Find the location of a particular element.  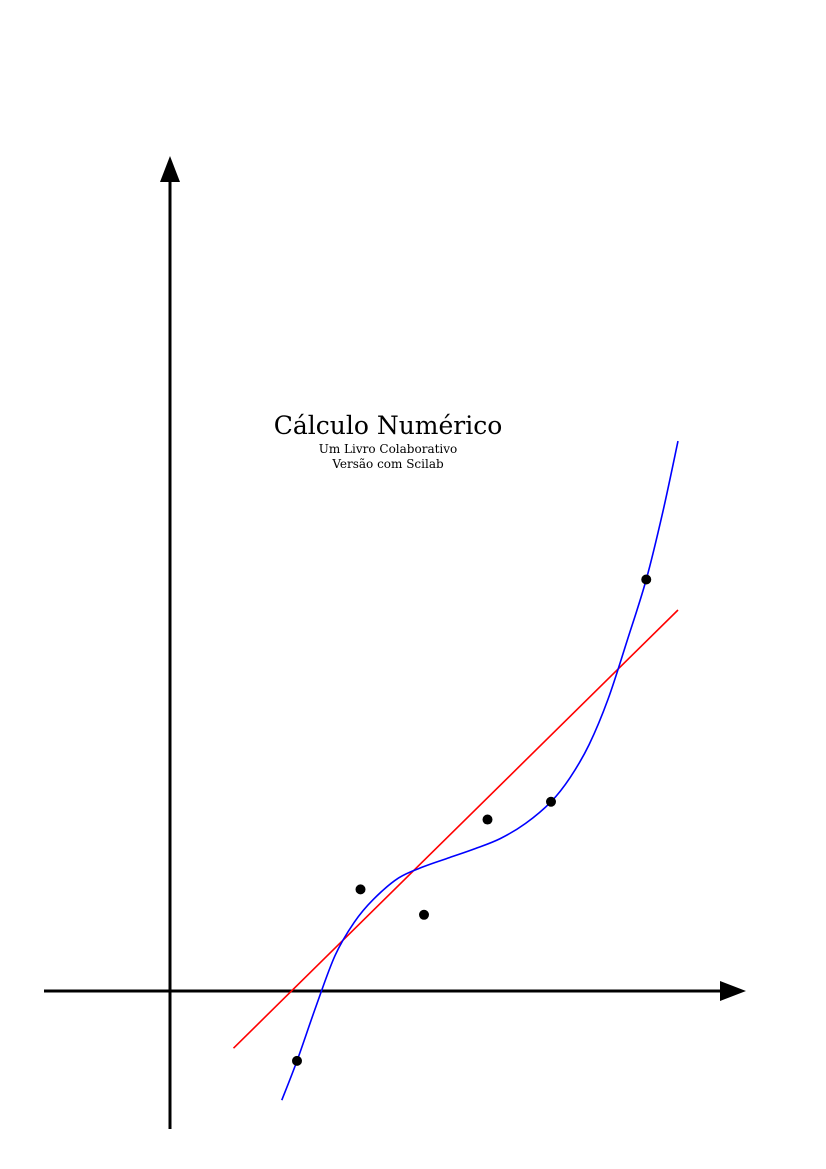

book-title: Cálculo Numérico is located at coordinates (388, 425).